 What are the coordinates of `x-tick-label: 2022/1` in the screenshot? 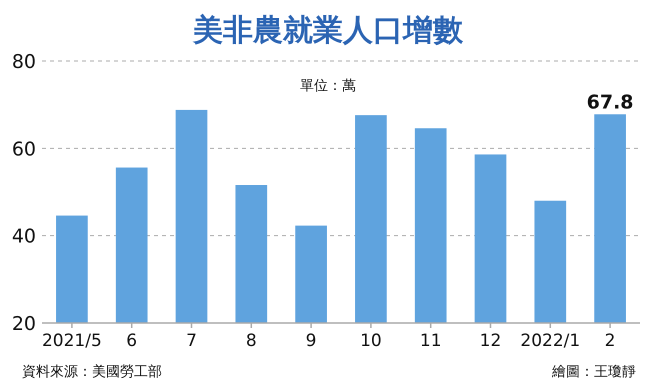 It's located at (550, 341).